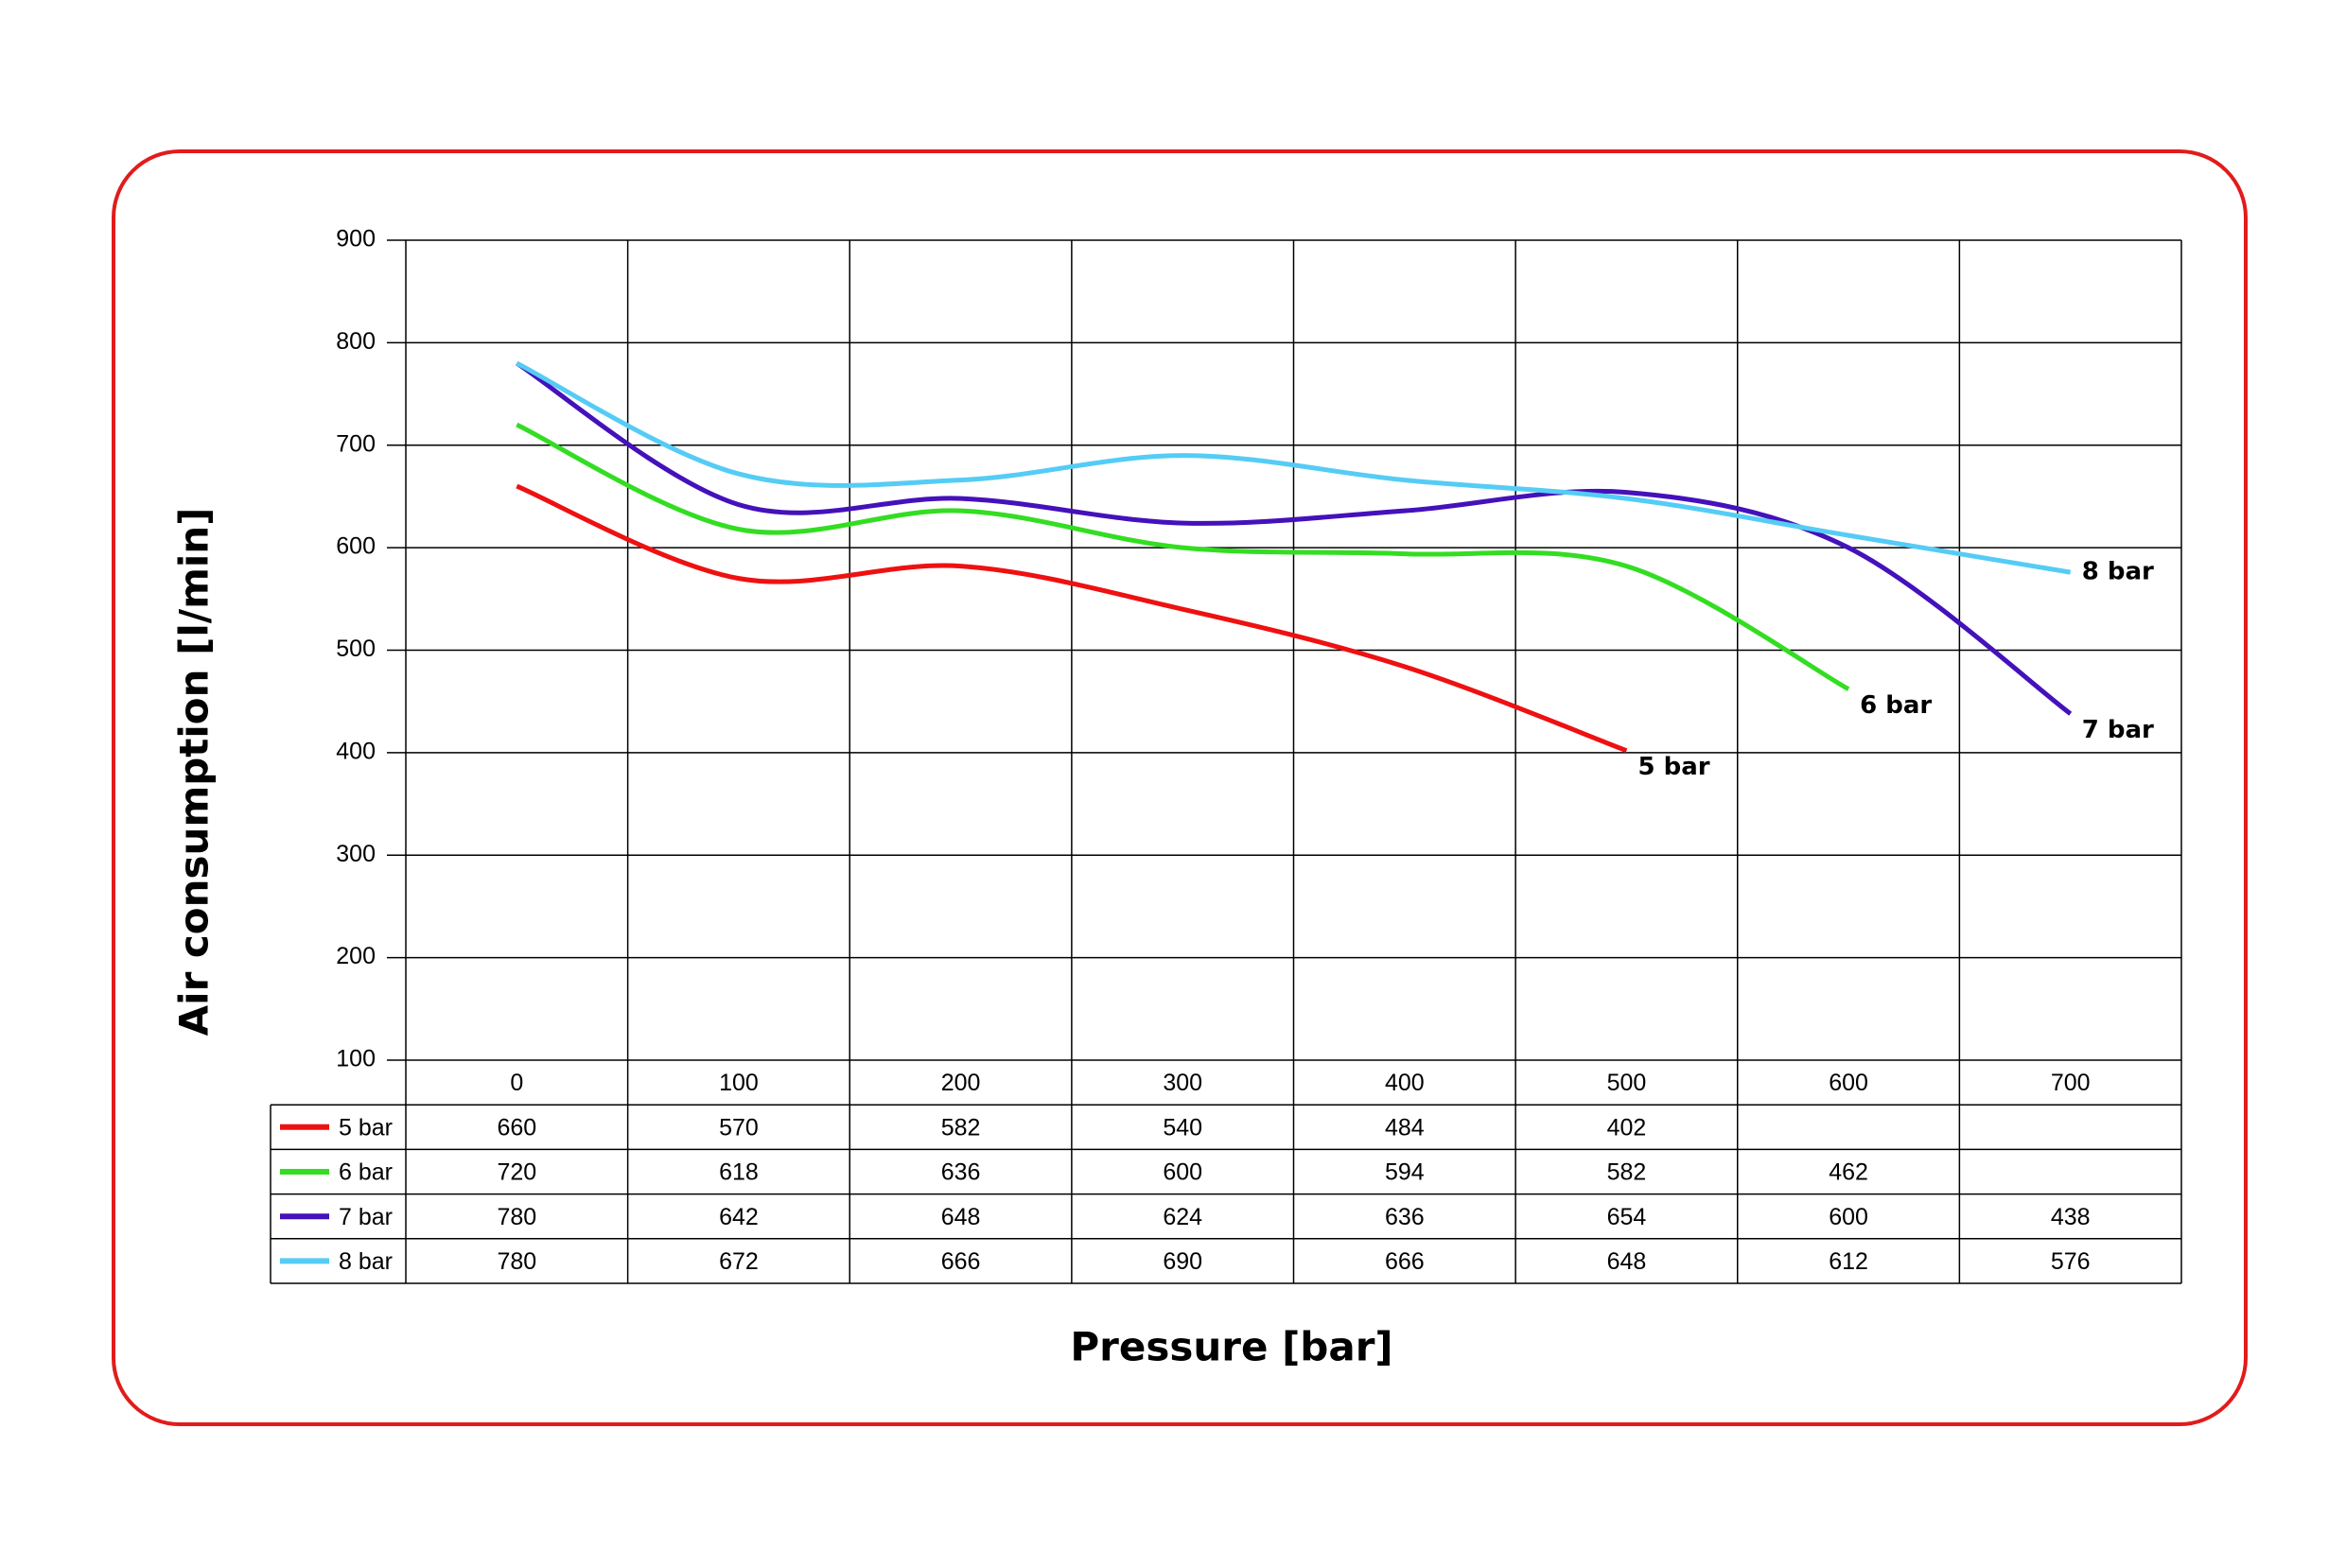 The image size is (2346, 1568). I want to click on y-tick-label: 300, so click(356, 854).